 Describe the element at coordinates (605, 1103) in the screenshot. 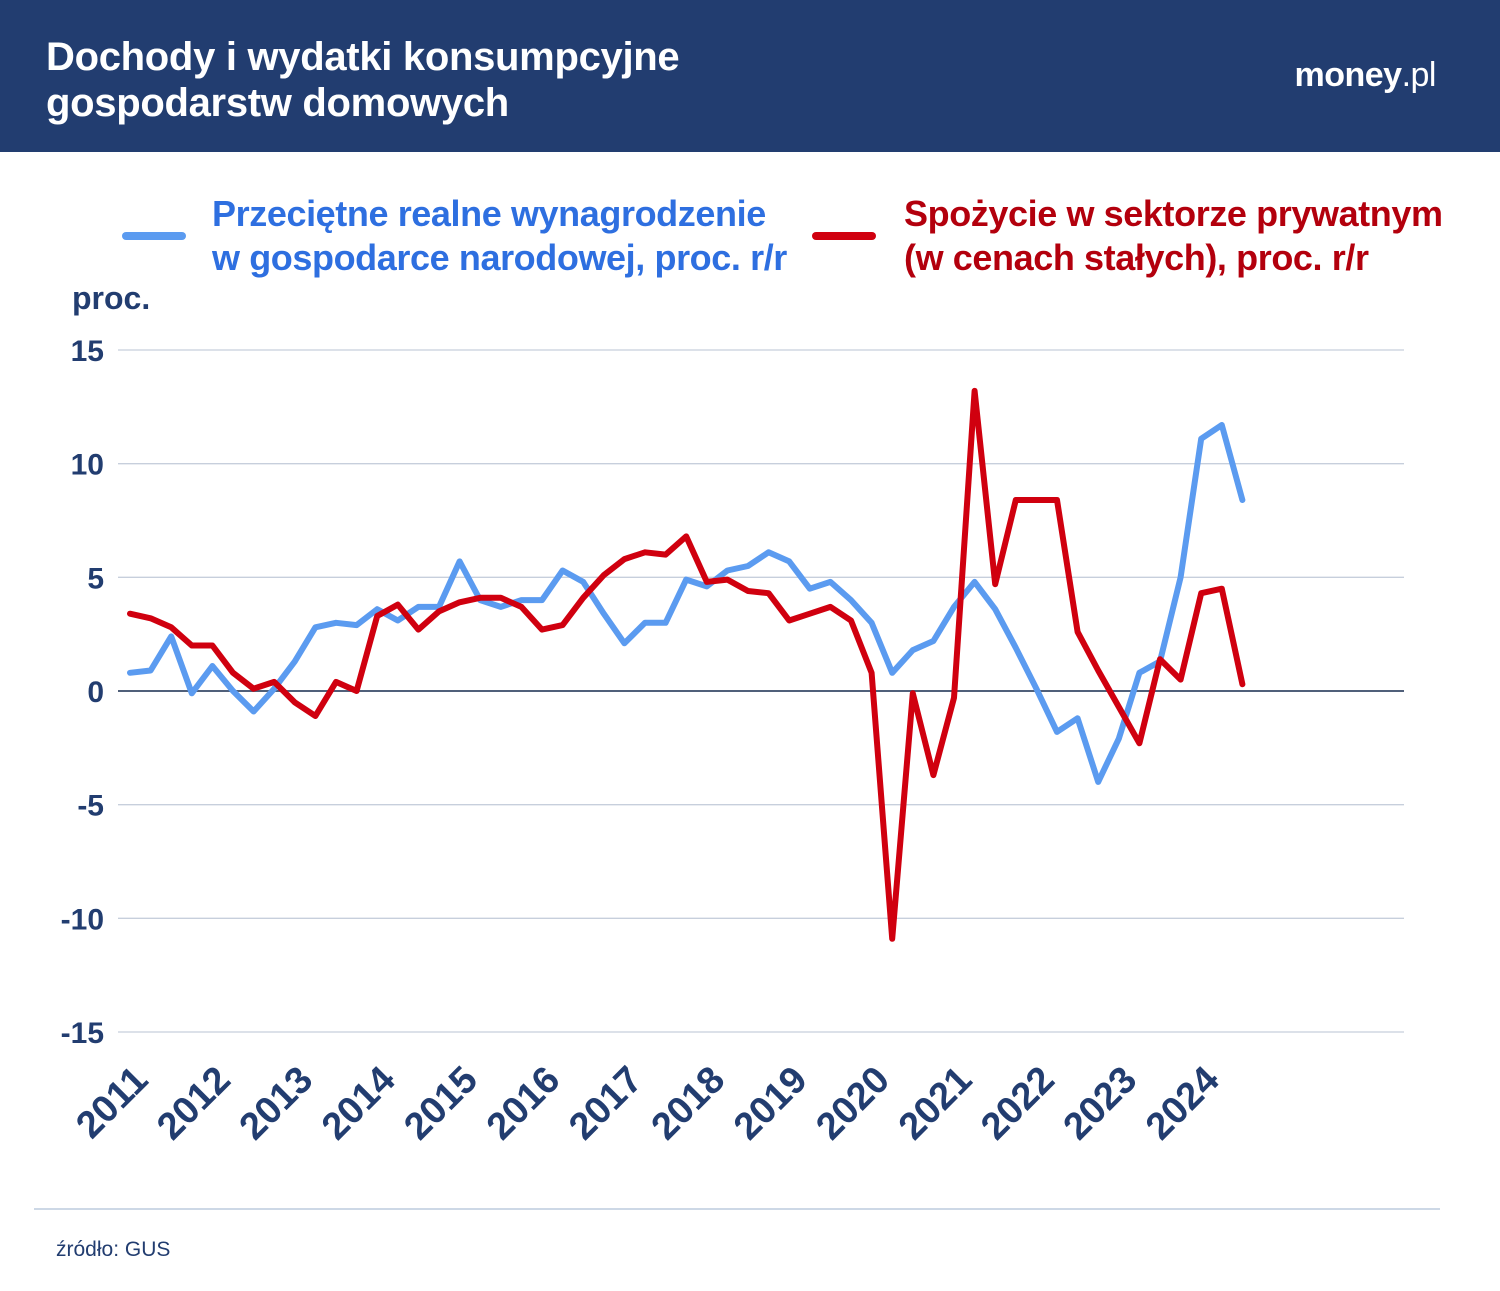

I see `x-tick-label: 2017` at that location.